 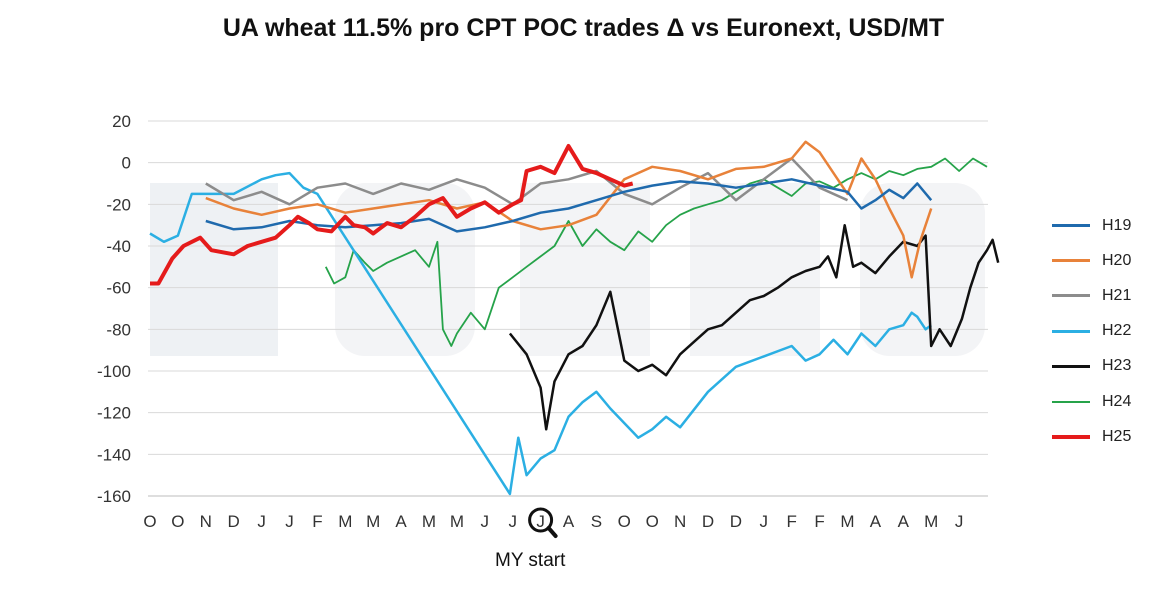 I want to click on legend-item-h22: H22, so click(x=1091, y=331).